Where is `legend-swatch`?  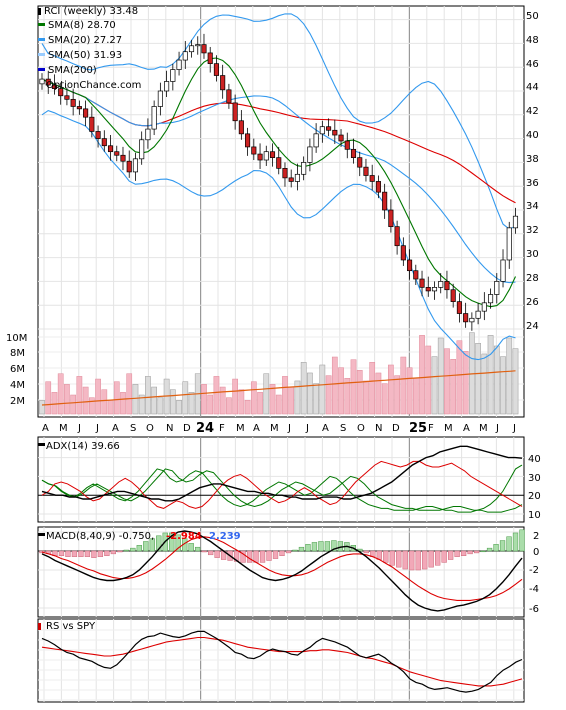 legend-swatch is located at coordinates (41, 39).